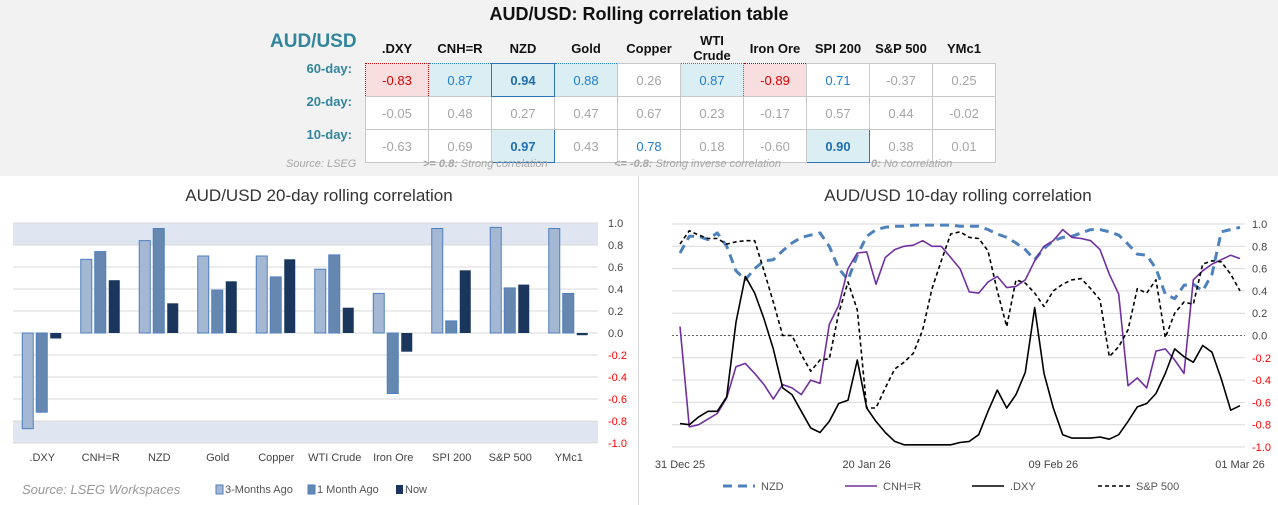 This screenshot has height=505, width=1278. Describe the element at coordinates (313, 41) in the screenshot. I see `pair-label: AUD/USD` at that location.